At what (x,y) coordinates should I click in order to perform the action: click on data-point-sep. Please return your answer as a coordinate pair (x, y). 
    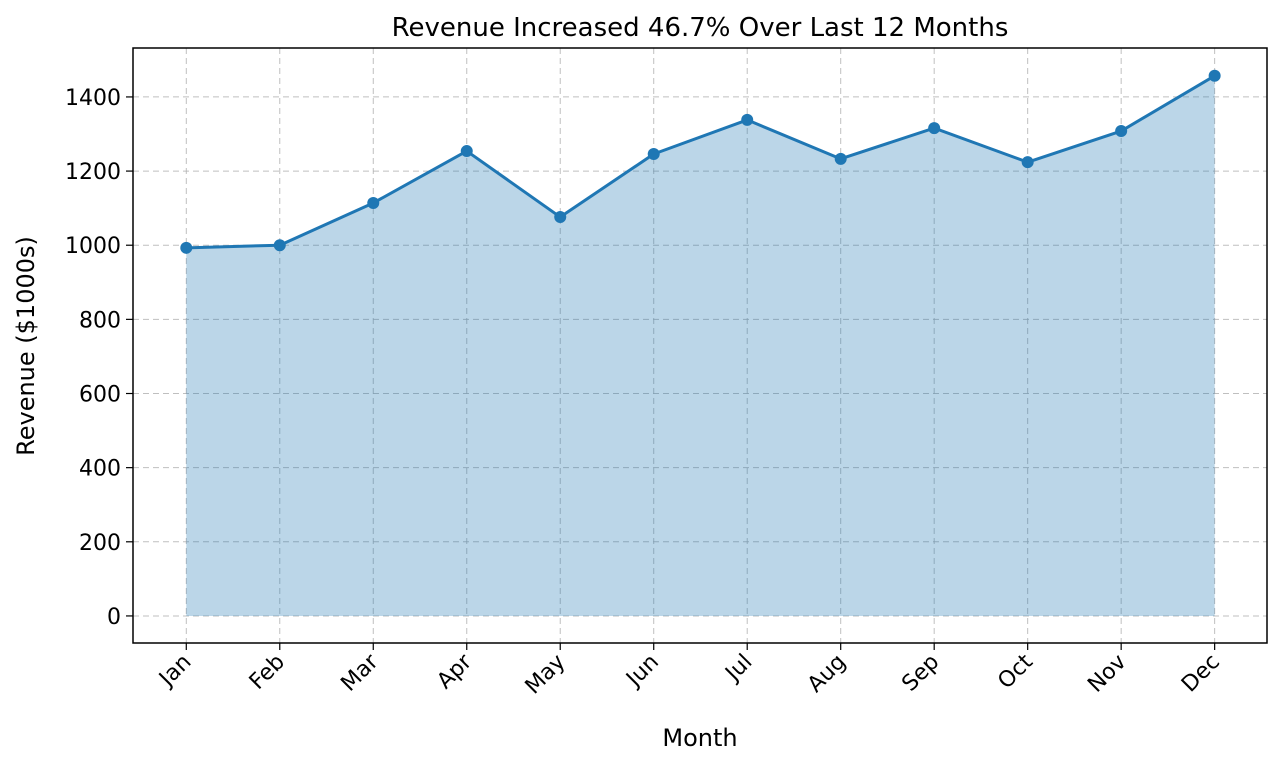
    Looking at the image, I should click on (934, 128).